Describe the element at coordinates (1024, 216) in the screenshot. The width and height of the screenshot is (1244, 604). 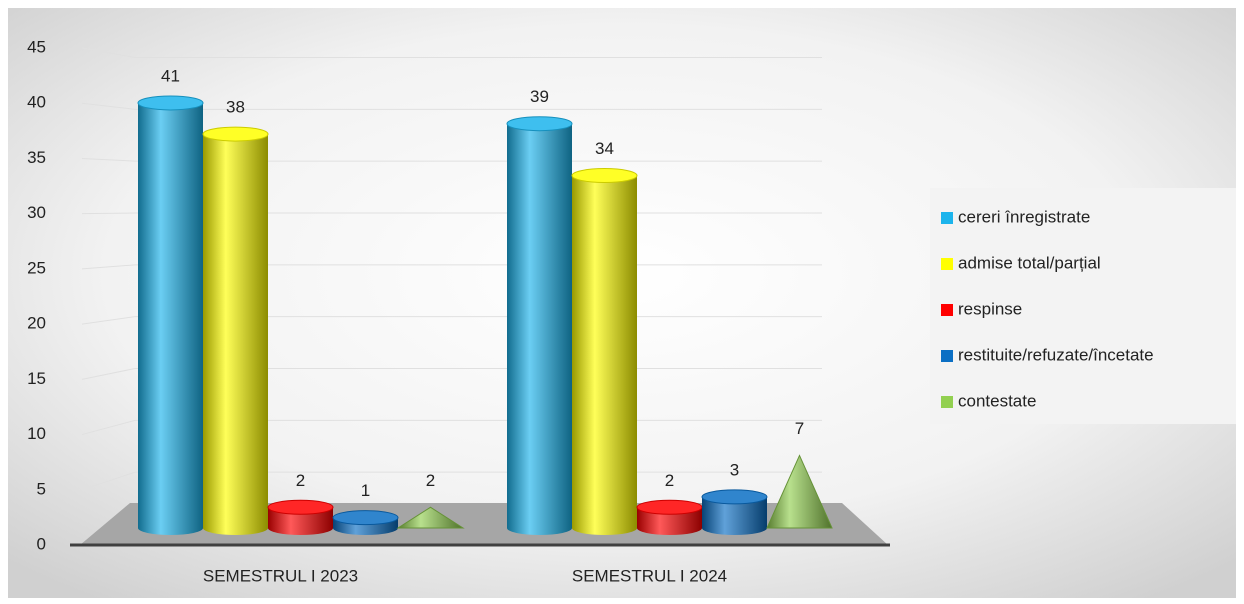
I see `legend-label: cereri înregistrate` at that location.